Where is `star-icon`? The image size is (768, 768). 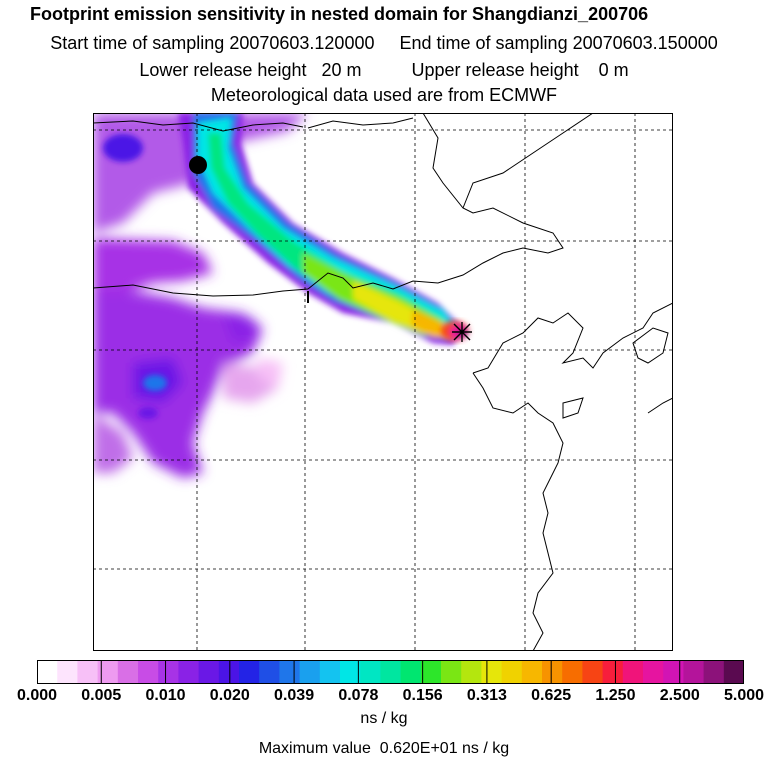 star-icon is located at coordinates (462, 332).